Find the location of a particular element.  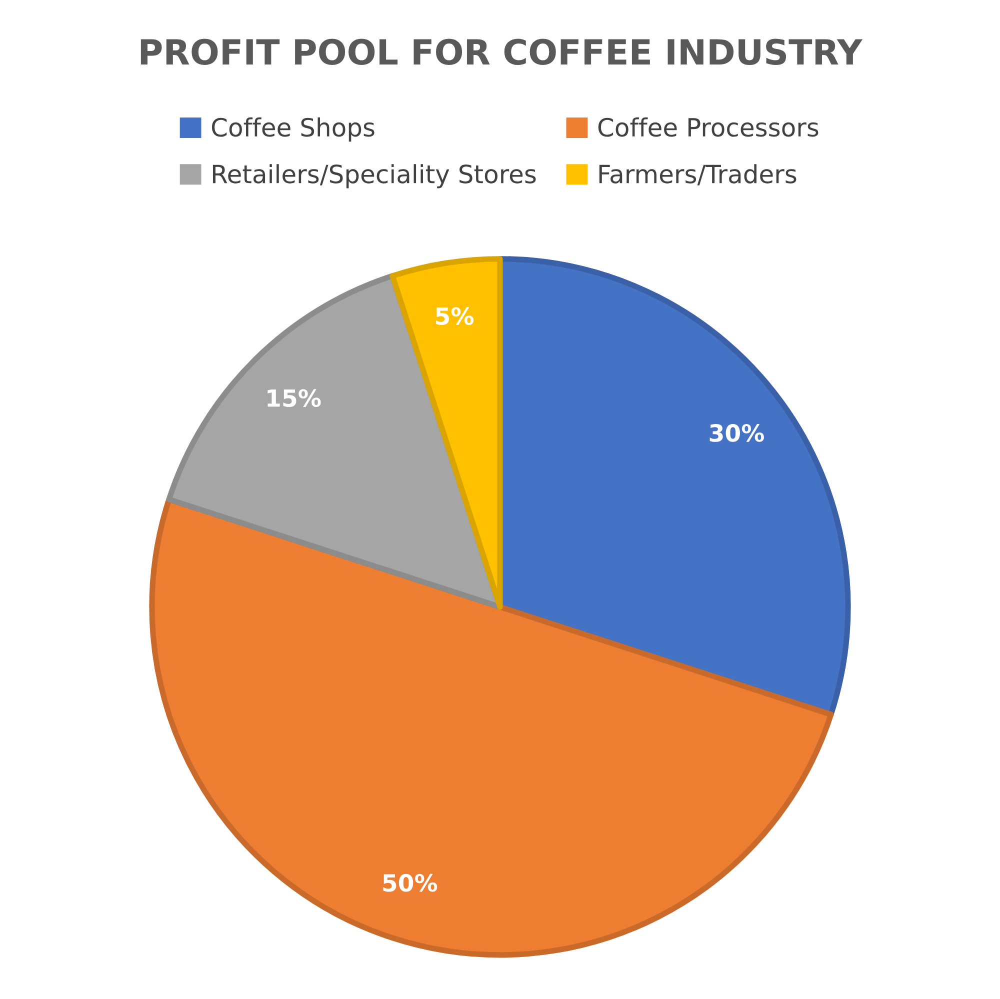

legend-label: Coffee Processors is located at coordinates (708, 127).